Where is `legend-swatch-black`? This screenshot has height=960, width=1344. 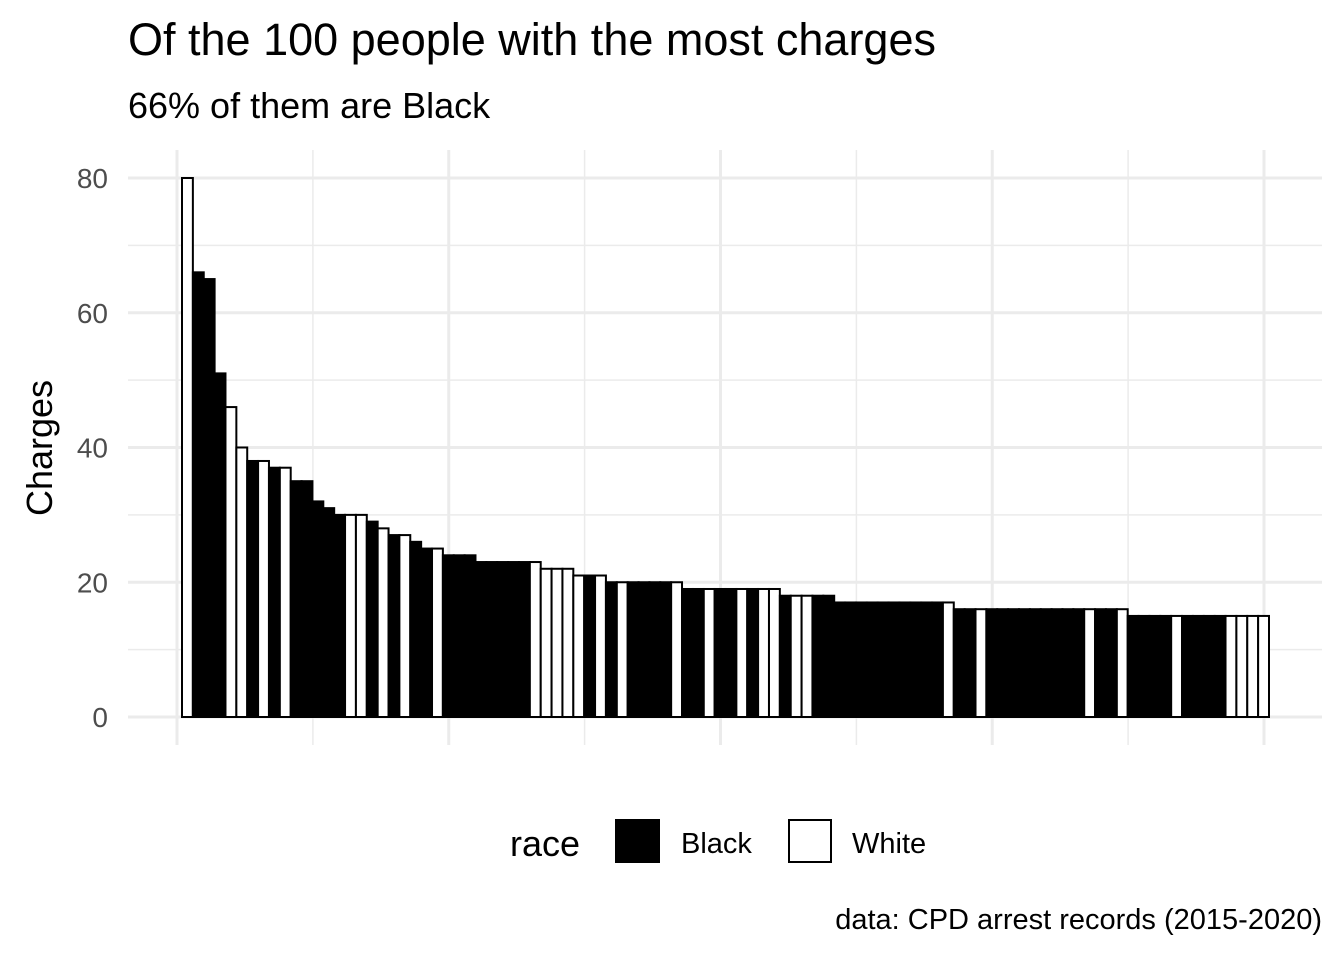 legend-swatch-black is located at coordinates (637, 841).